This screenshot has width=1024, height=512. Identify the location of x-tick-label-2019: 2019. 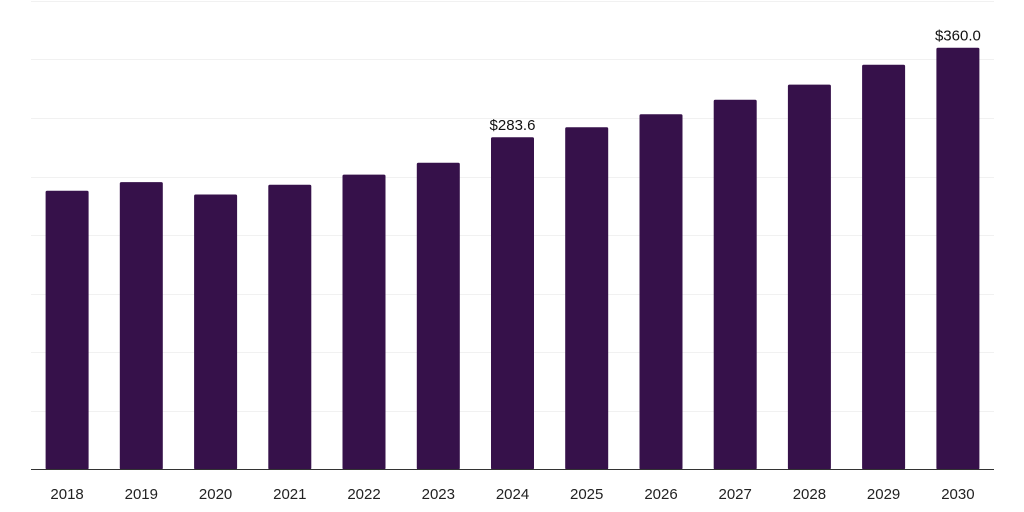
(141, 494).